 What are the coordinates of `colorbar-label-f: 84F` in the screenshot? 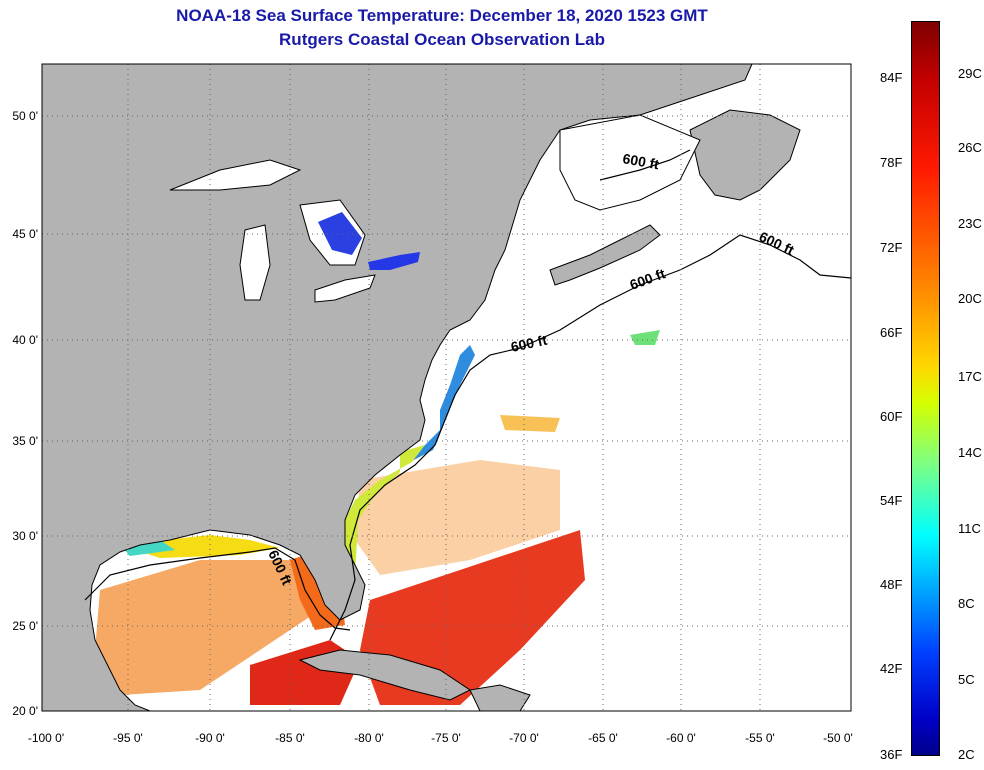 It's located at (891, 77).